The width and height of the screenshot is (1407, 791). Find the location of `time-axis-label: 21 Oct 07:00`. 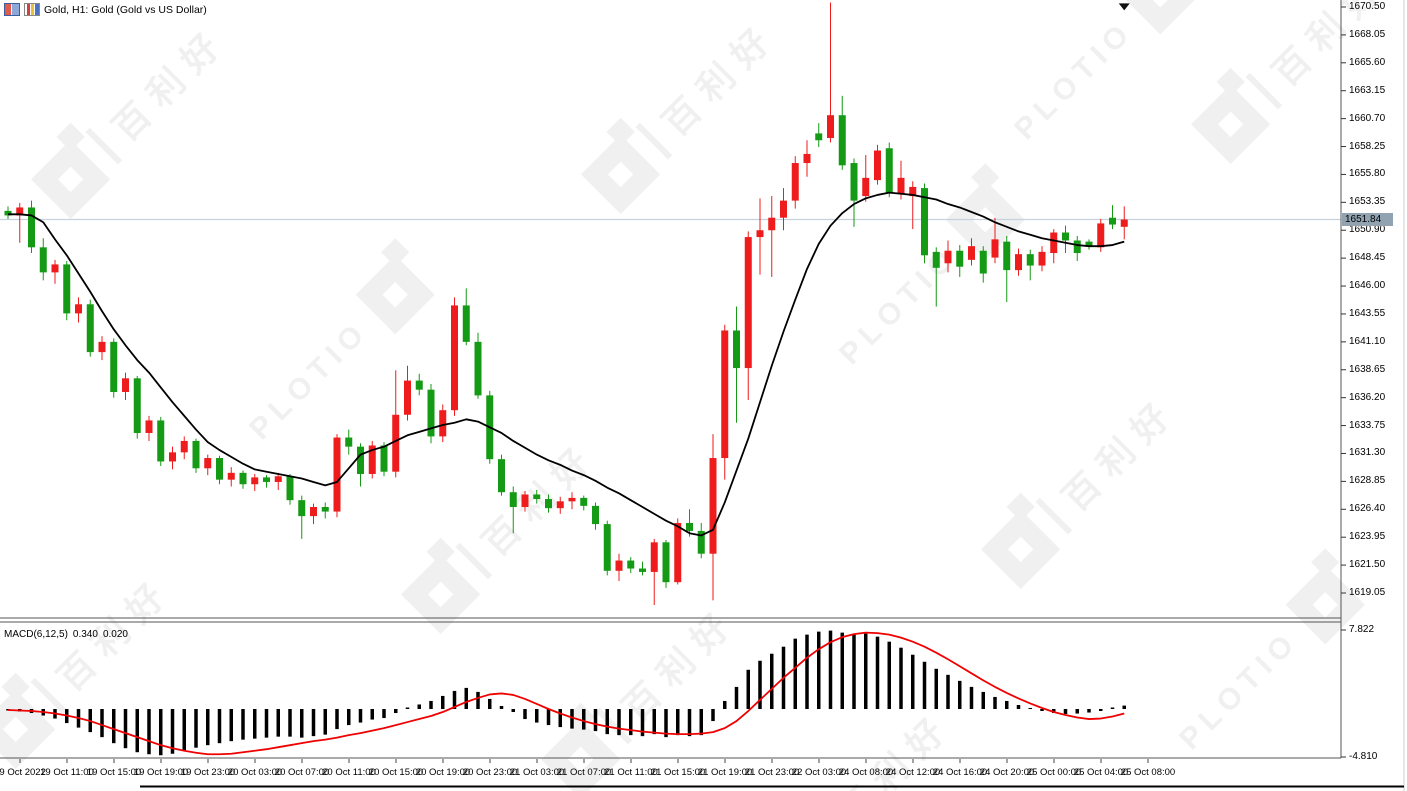

time-axis-label: 21 Oct 07:00 is located at coordinates (584, 772).